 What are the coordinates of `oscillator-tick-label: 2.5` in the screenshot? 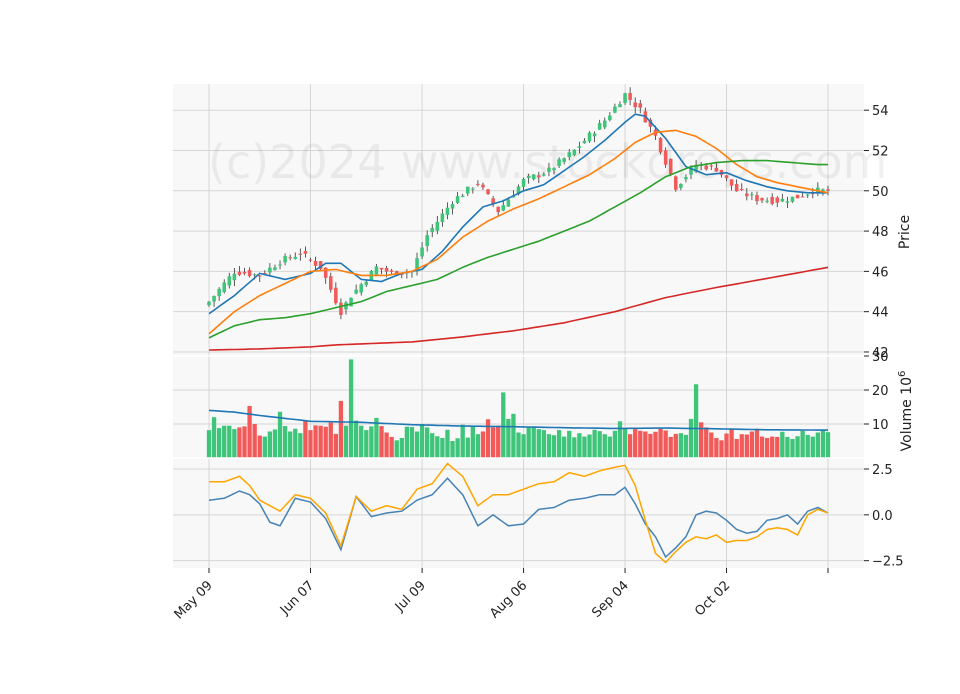 It's located at (882, 470).